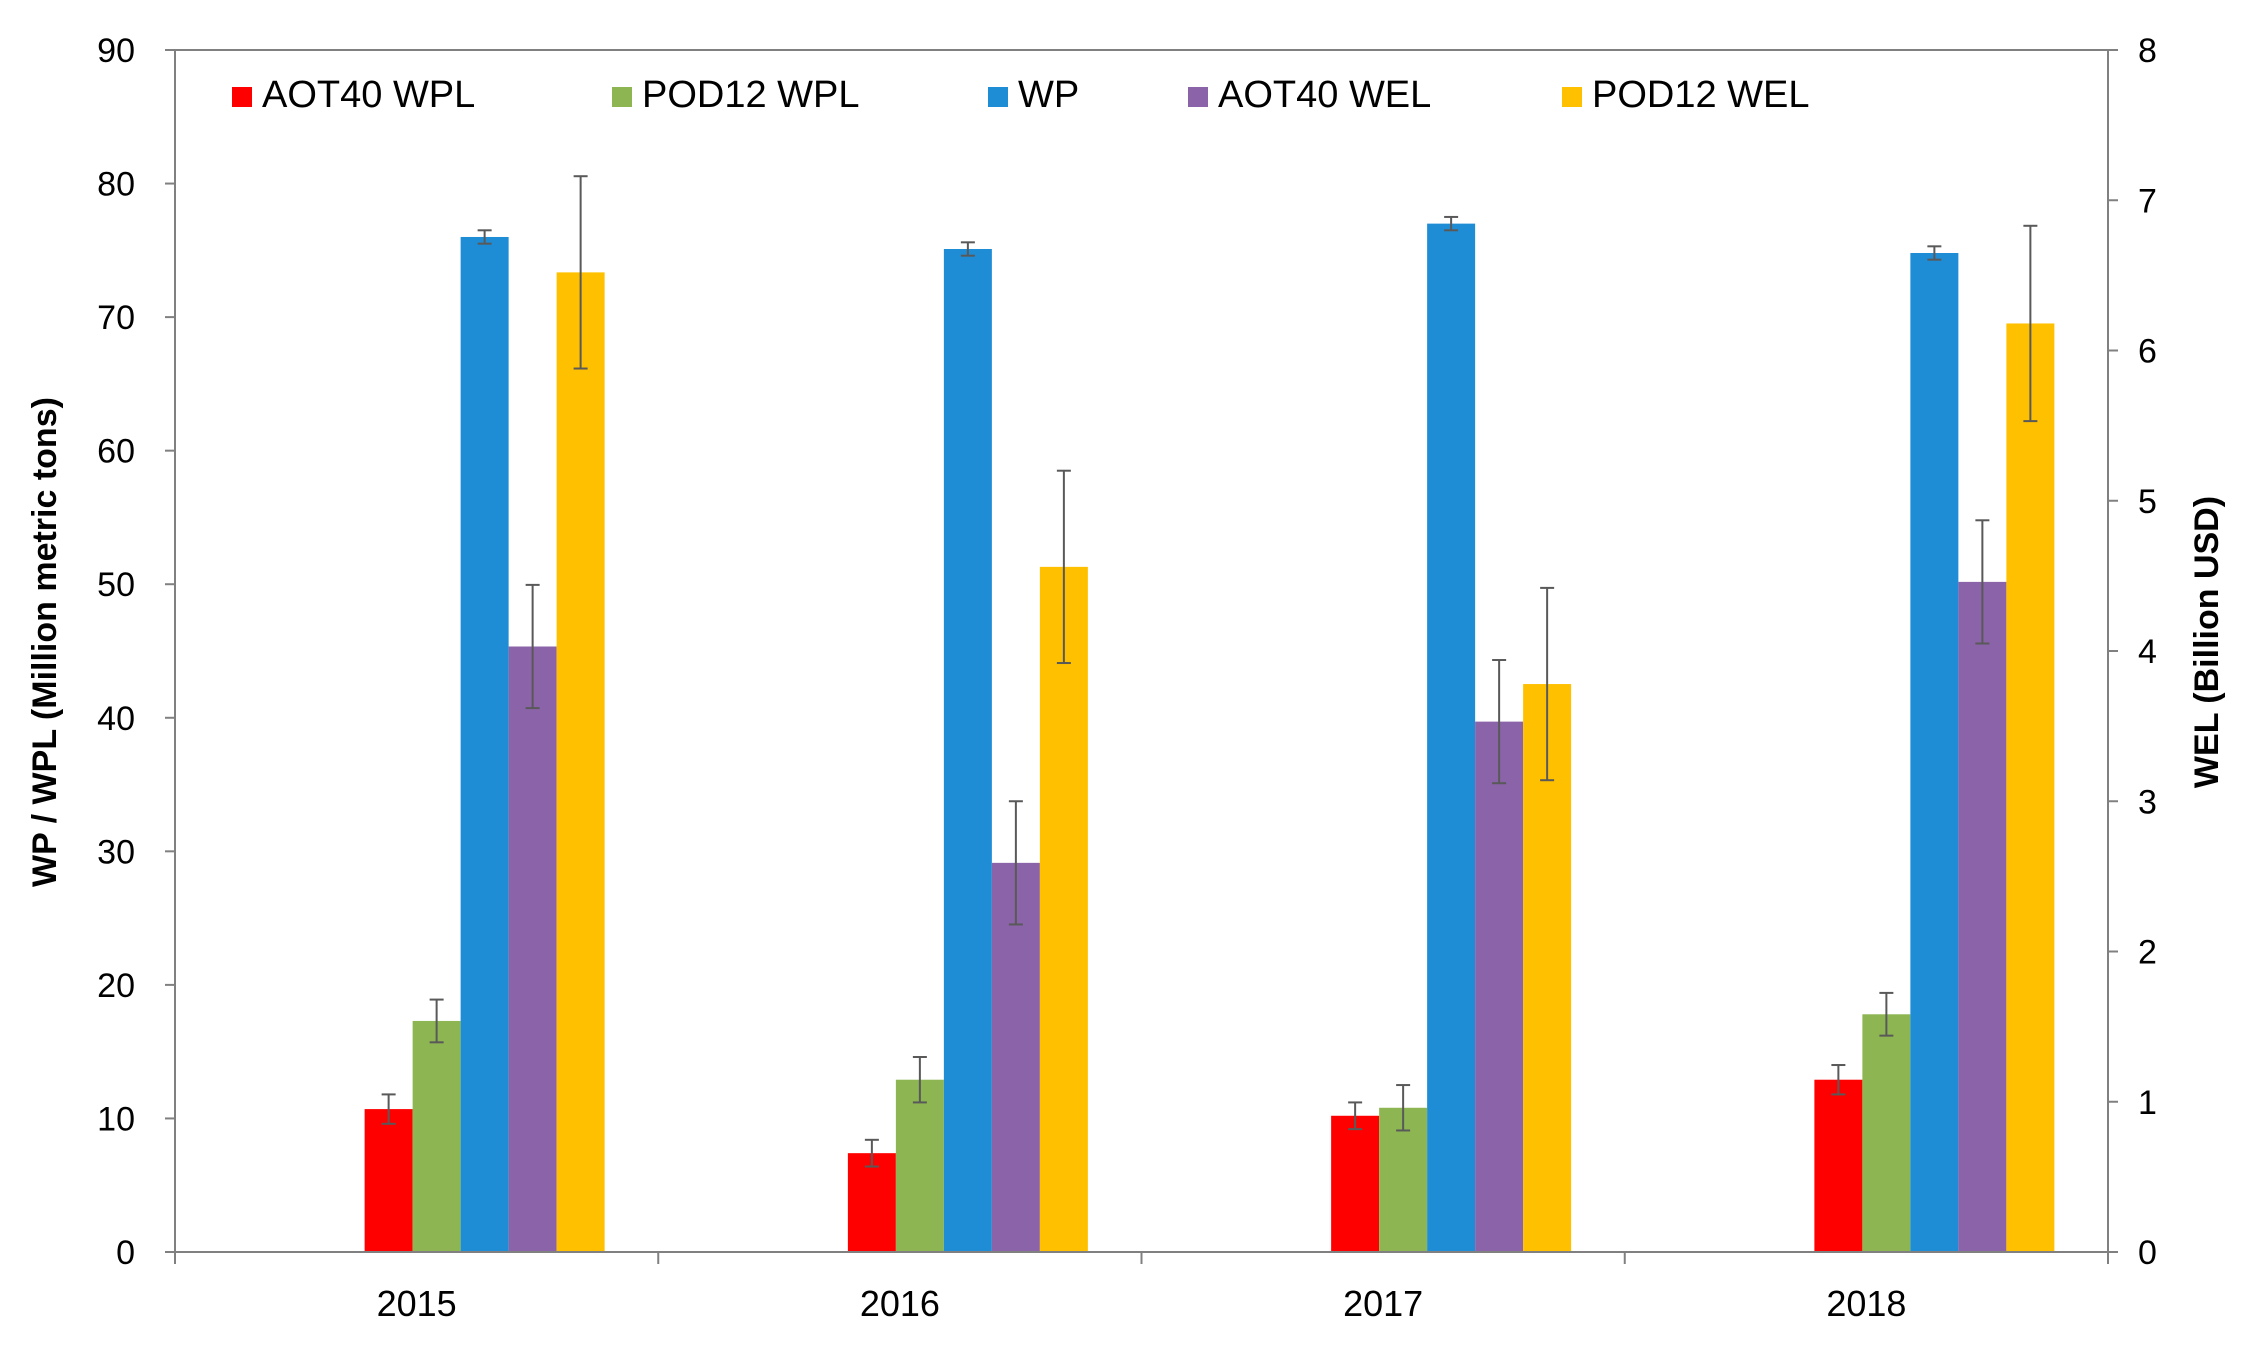 This screenshot has width=2252, height=1351. What do you see at coordinates (45, 642) in the screenshot?
I see `y-axis-label: WP / WPL (Million metric tons)` at bounding box center [45, 642].